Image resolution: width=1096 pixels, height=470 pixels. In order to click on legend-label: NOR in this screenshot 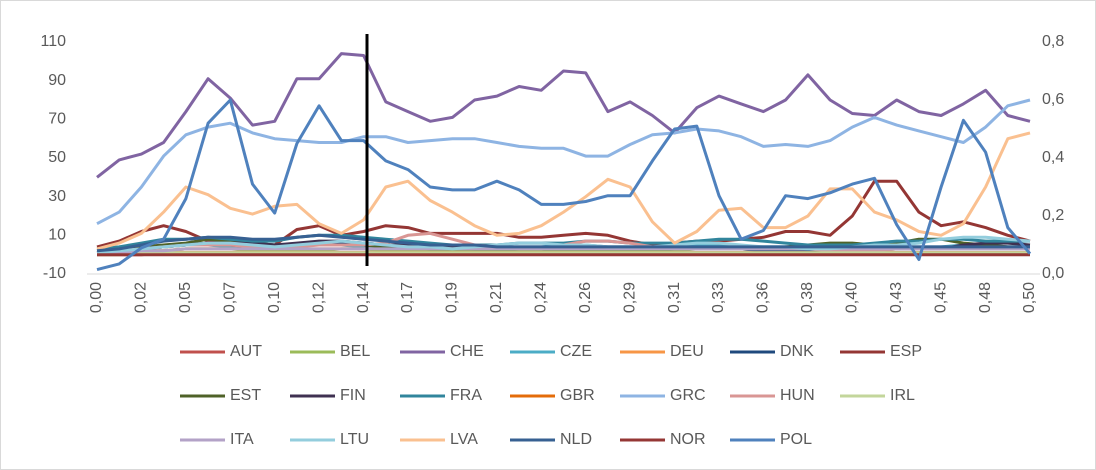, I will do `click(688, 439)`.